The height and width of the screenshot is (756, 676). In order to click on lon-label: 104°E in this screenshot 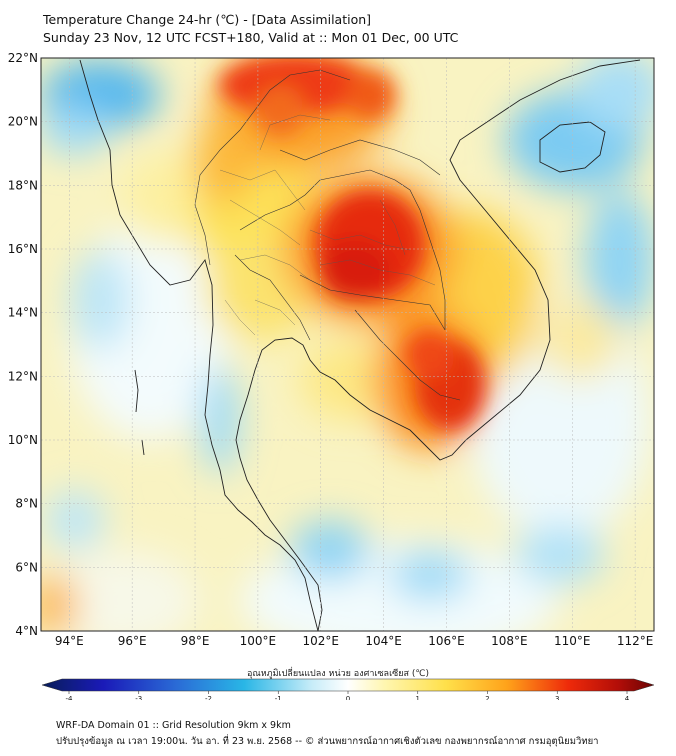, I will do `click(383, 641)`.